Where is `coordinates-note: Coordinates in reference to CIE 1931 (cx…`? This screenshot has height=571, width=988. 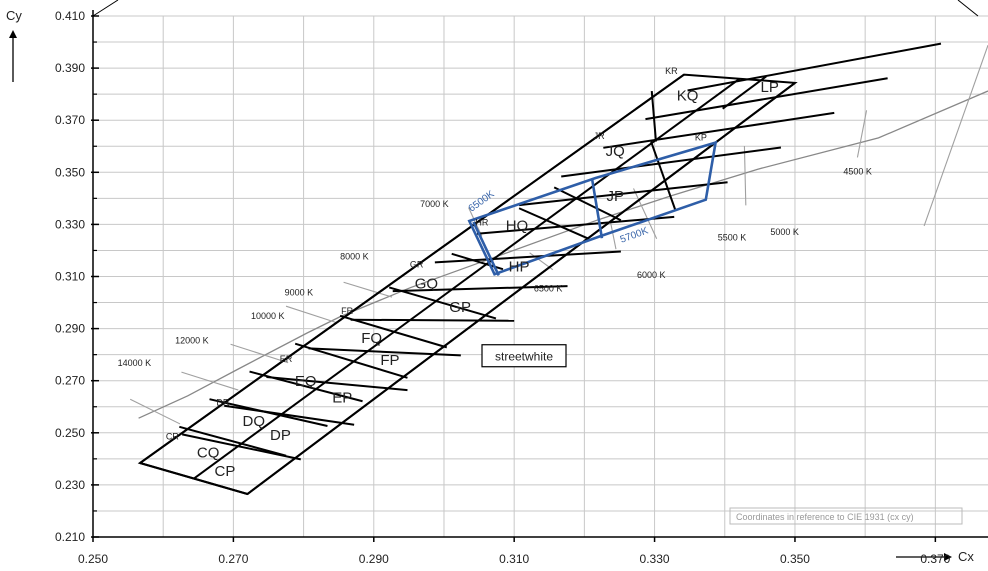 coordinates-note: Coordinates in reference to CIE 1931 (cx… is located at coordinates (825, 517).